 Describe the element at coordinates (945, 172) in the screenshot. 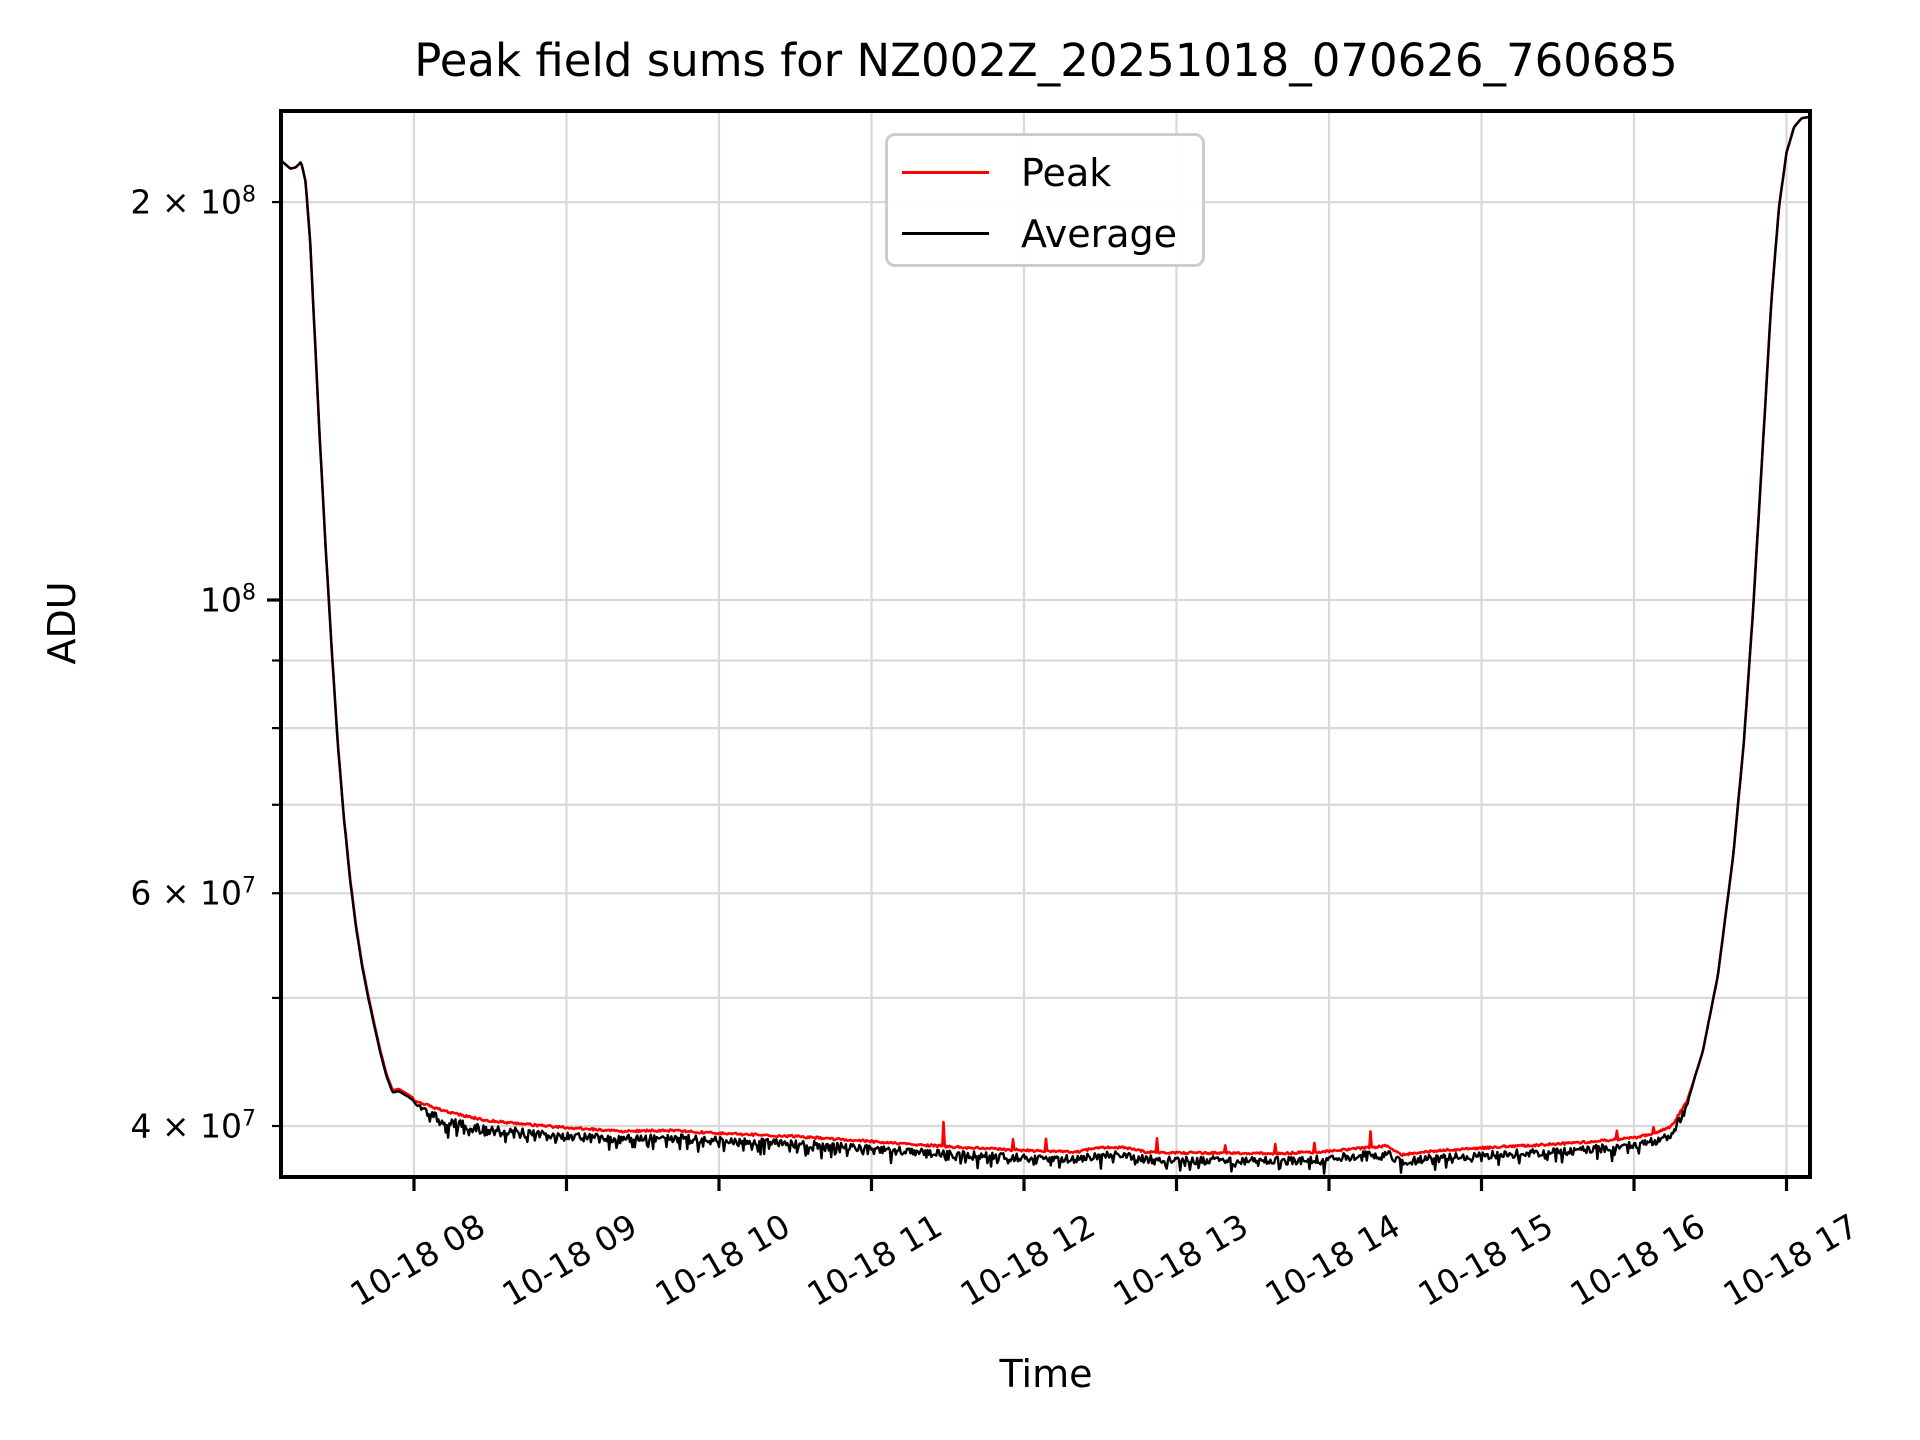

I see `legend-line-peak` at that location.